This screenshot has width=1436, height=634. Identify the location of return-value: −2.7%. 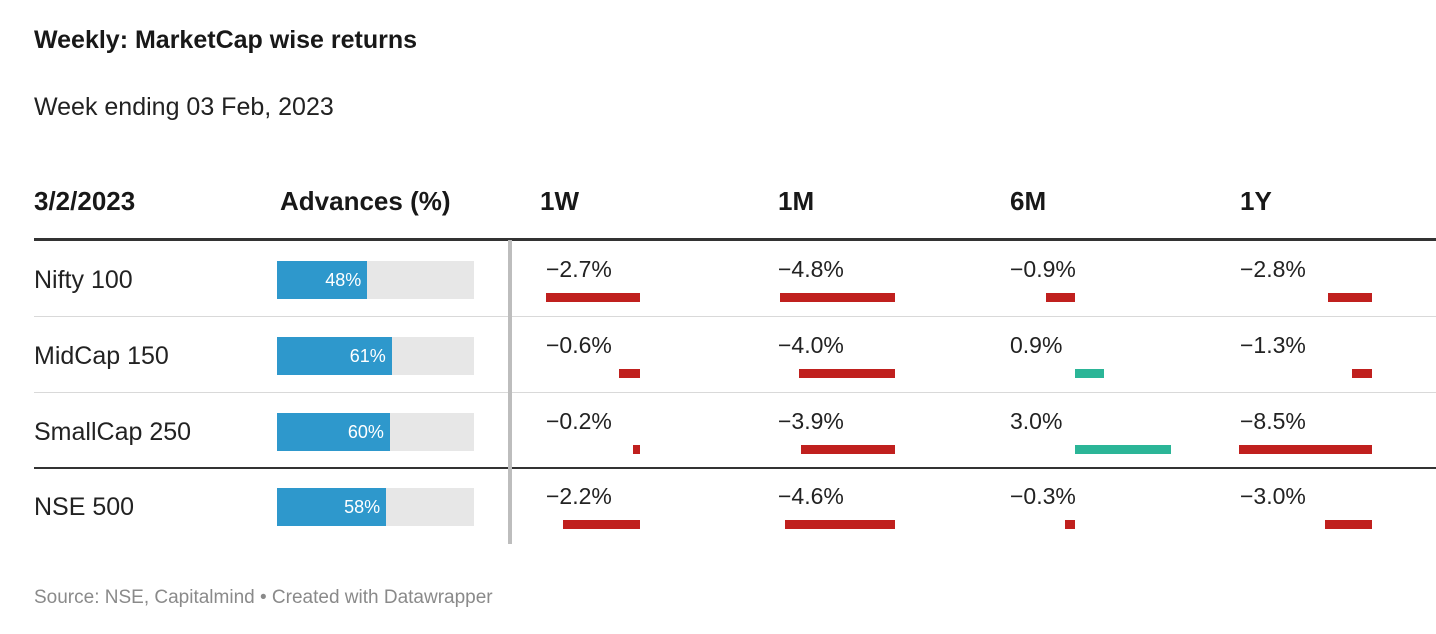
(579, 269).